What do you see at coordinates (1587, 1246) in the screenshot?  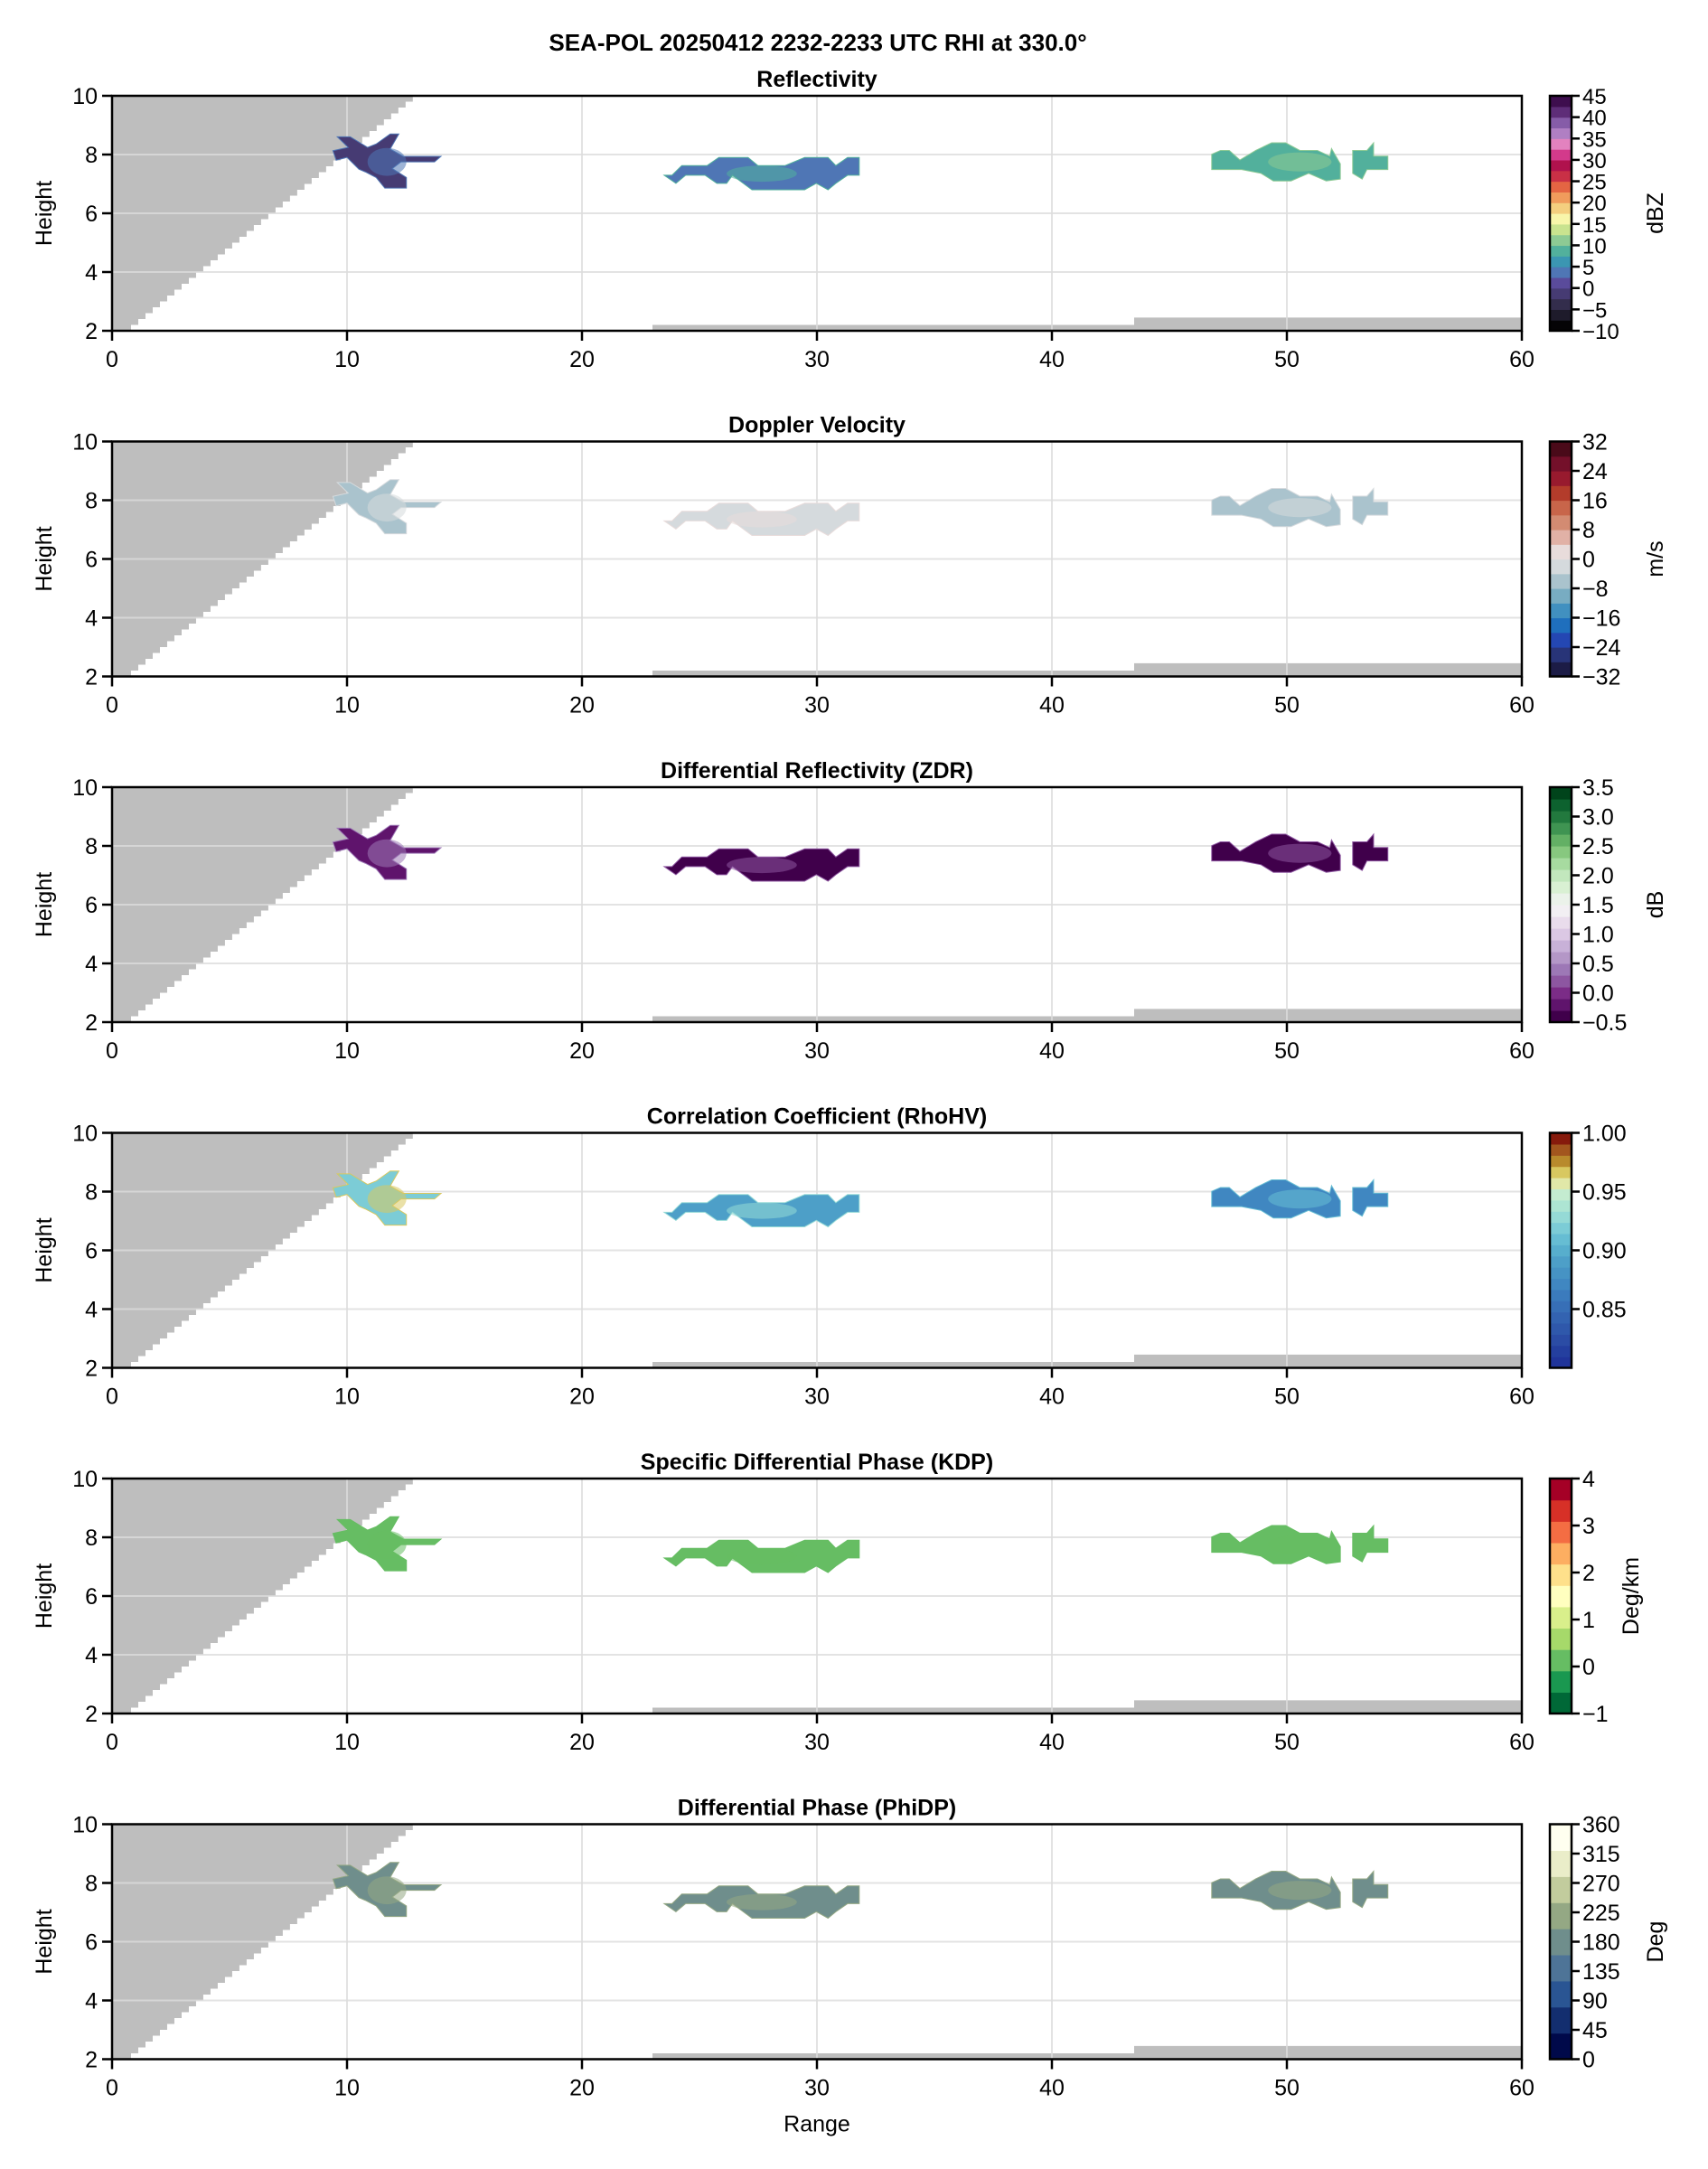 I see `colorbar: 0.85 0.90 0.95 1.00` at bounding box center [1587, 1246].